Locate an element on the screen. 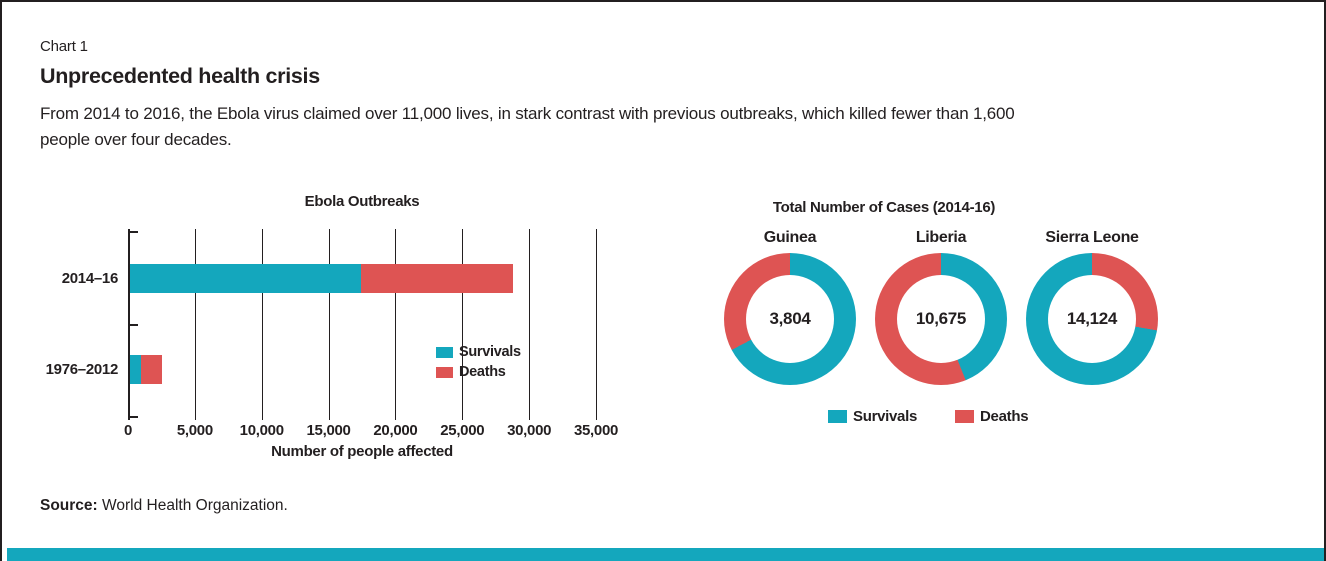 The height and width of the screenshot is (561, 1326). donut-charts-legend: Survivals Deaths is located at coordinates (928, 416).